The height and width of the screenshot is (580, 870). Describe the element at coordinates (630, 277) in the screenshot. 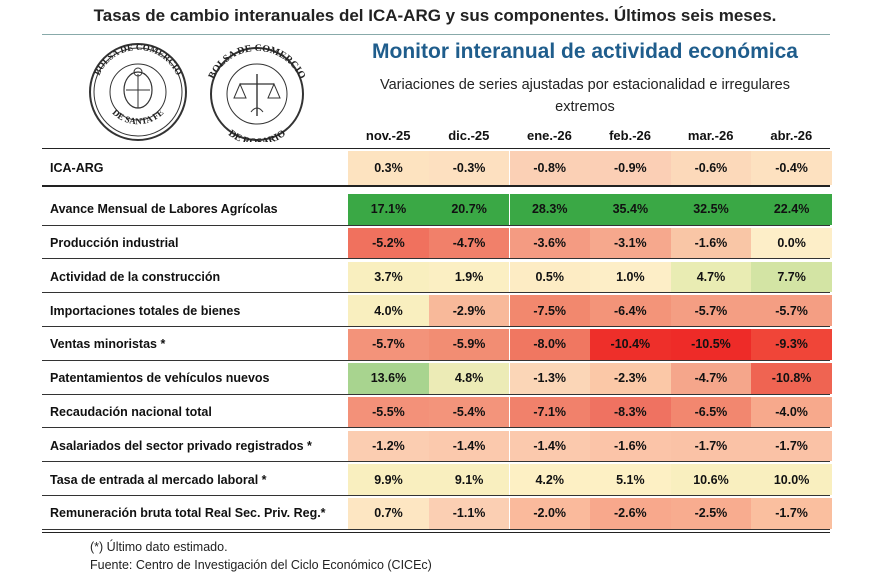

I see `table-cell: 1.0%` at that location.